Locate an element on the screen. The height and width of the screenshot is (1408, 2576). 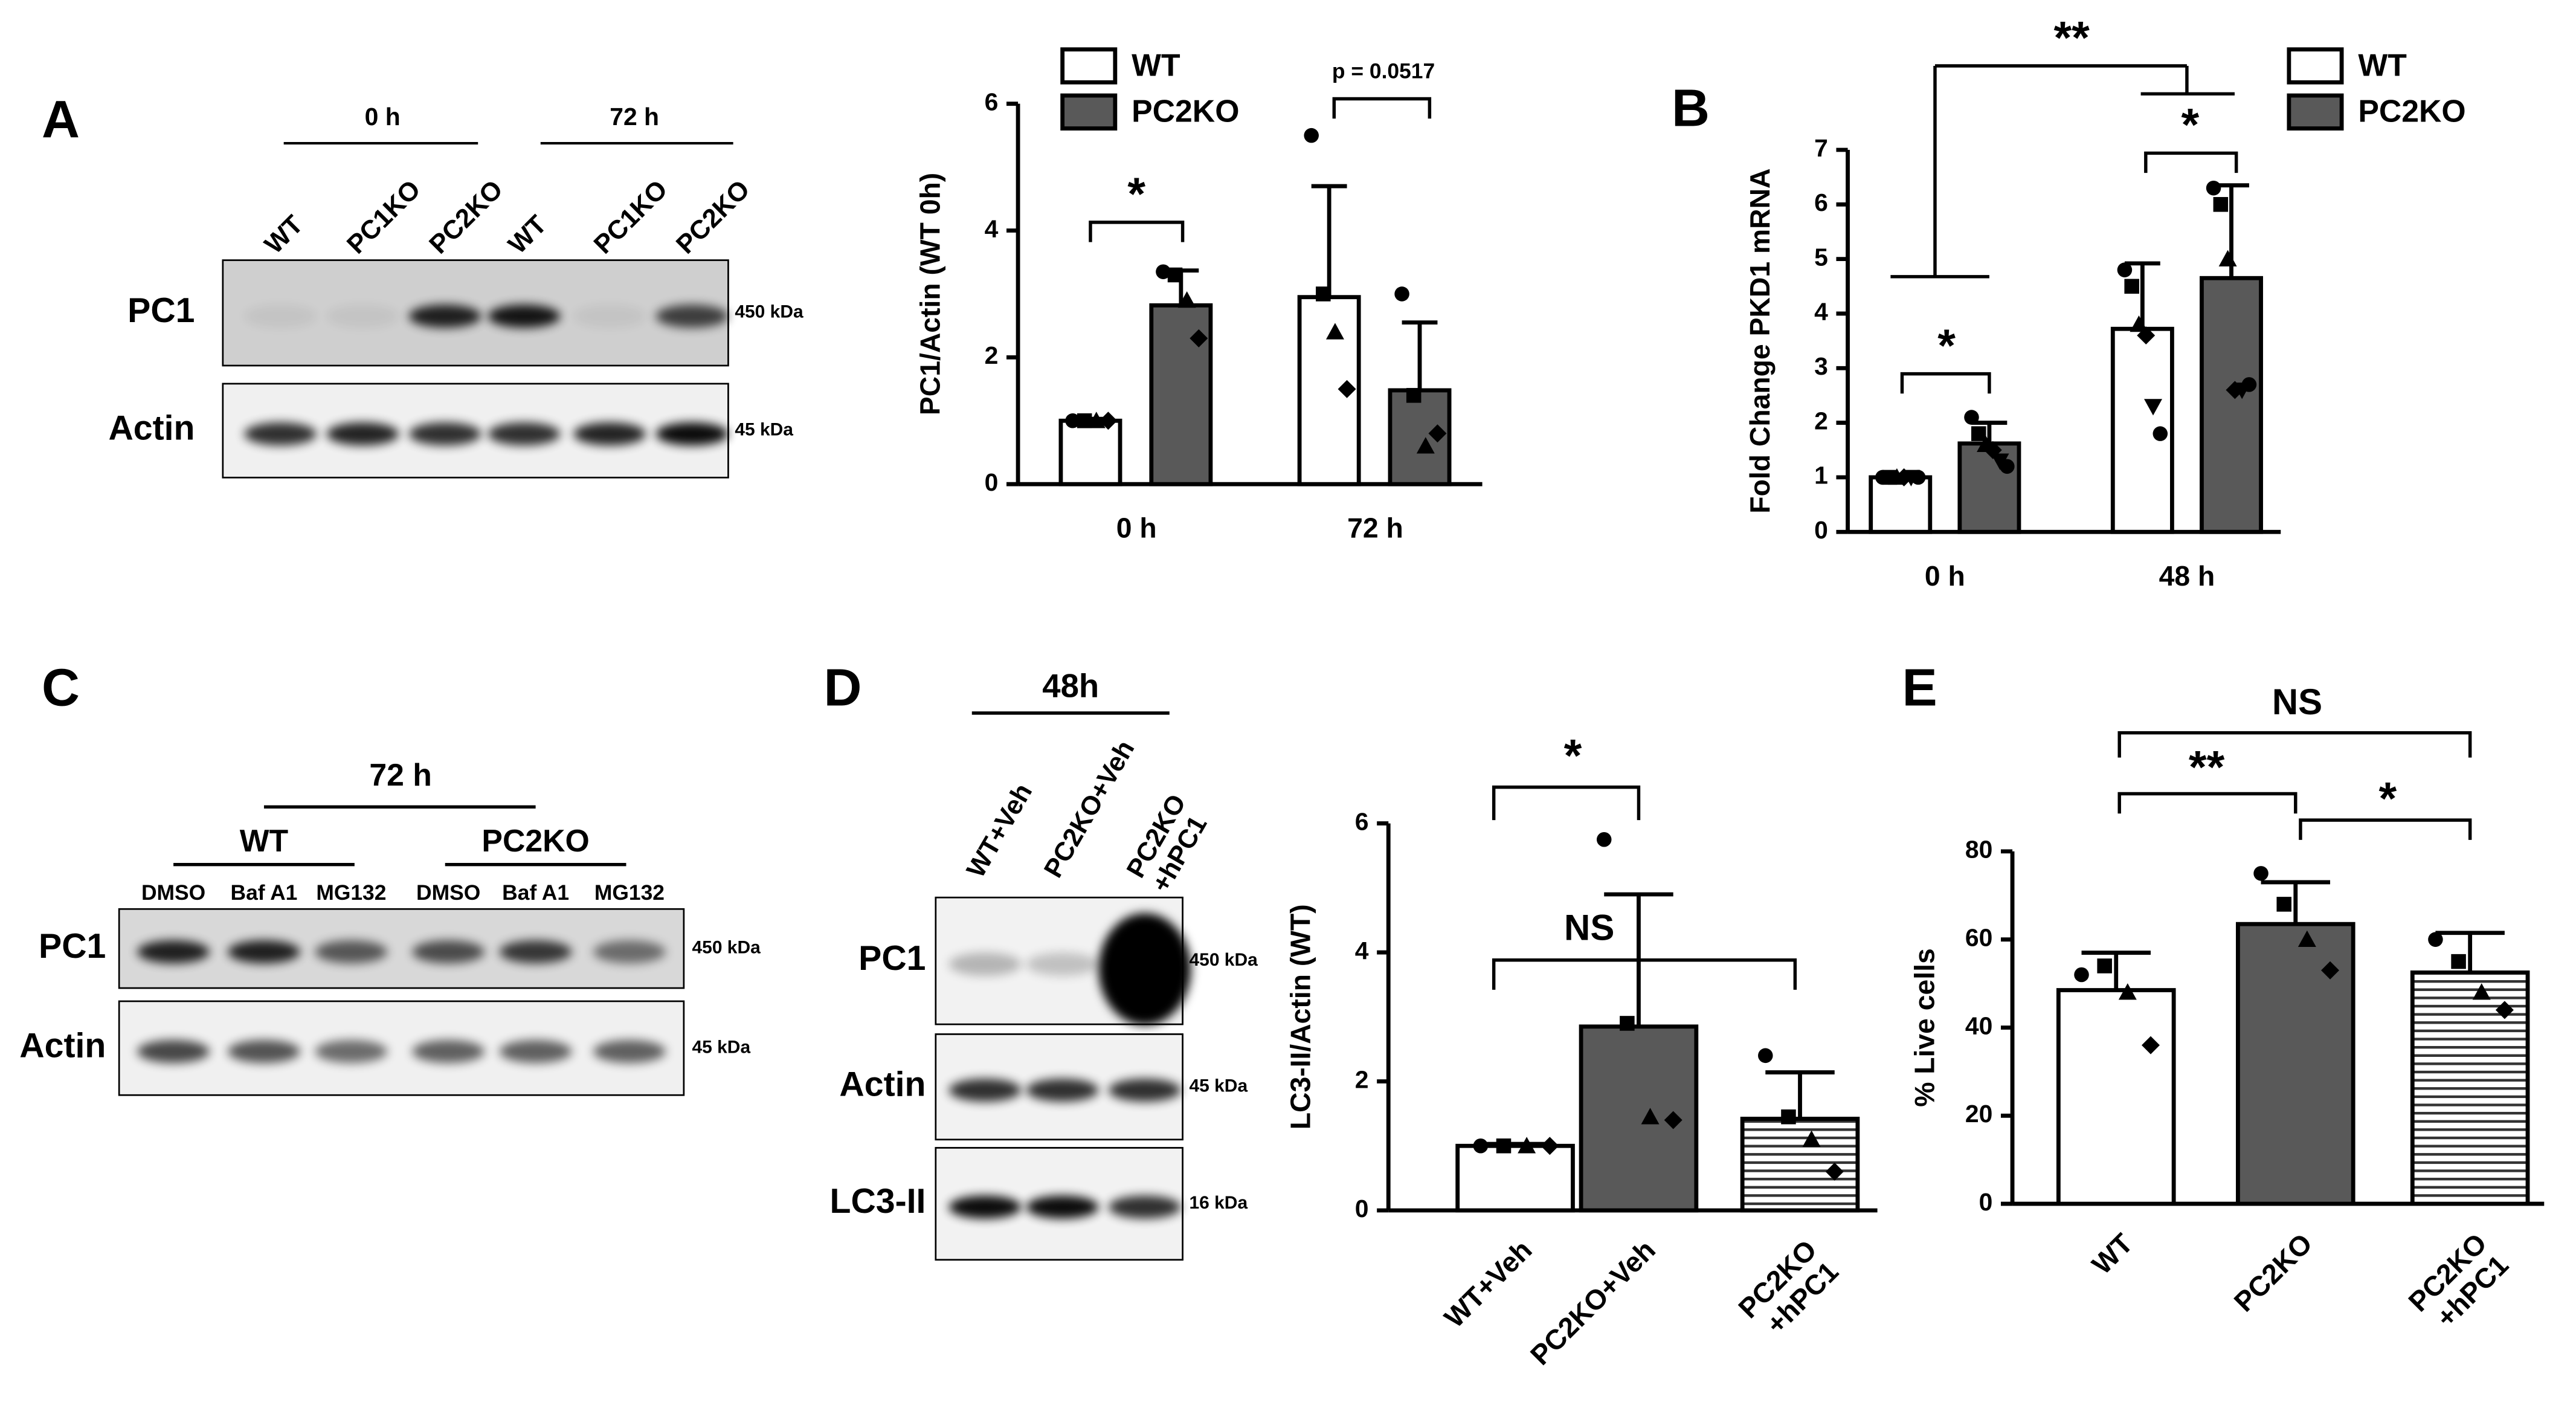
blot-background is located at coordinates (402, 1048).